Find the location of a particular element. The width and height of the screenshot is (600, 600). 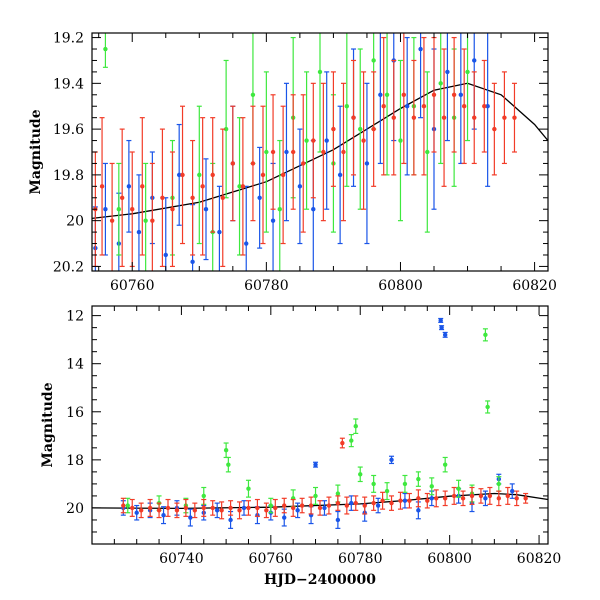

bottom-x-tick-label: 60740 is located at coordinates (181, 559).